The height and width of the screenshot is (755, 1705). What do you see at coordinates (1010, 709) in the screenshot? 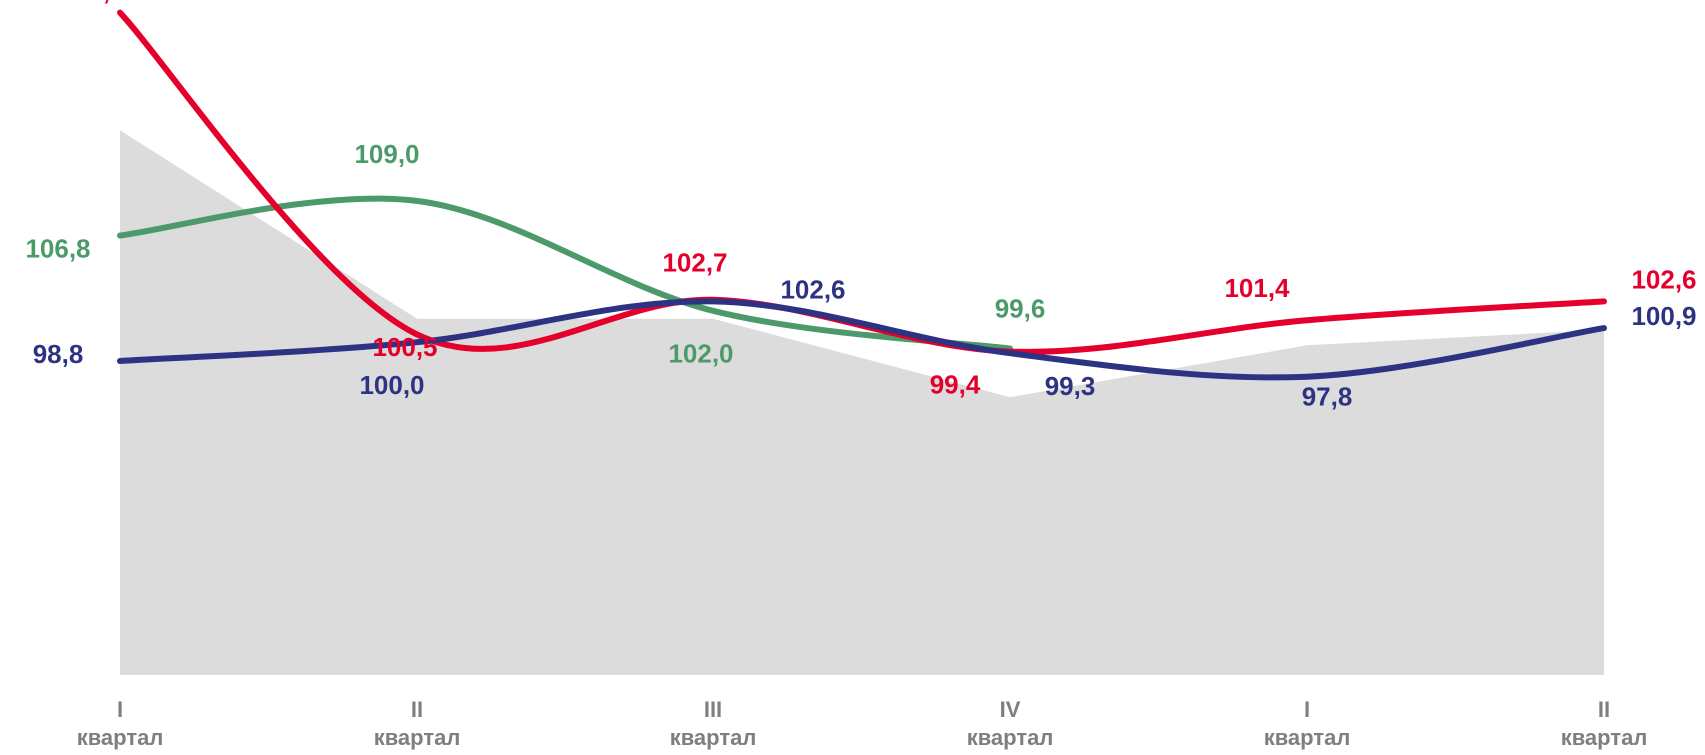
I see `x-tick-numeral: IV` at bounding box center [1010, 709].